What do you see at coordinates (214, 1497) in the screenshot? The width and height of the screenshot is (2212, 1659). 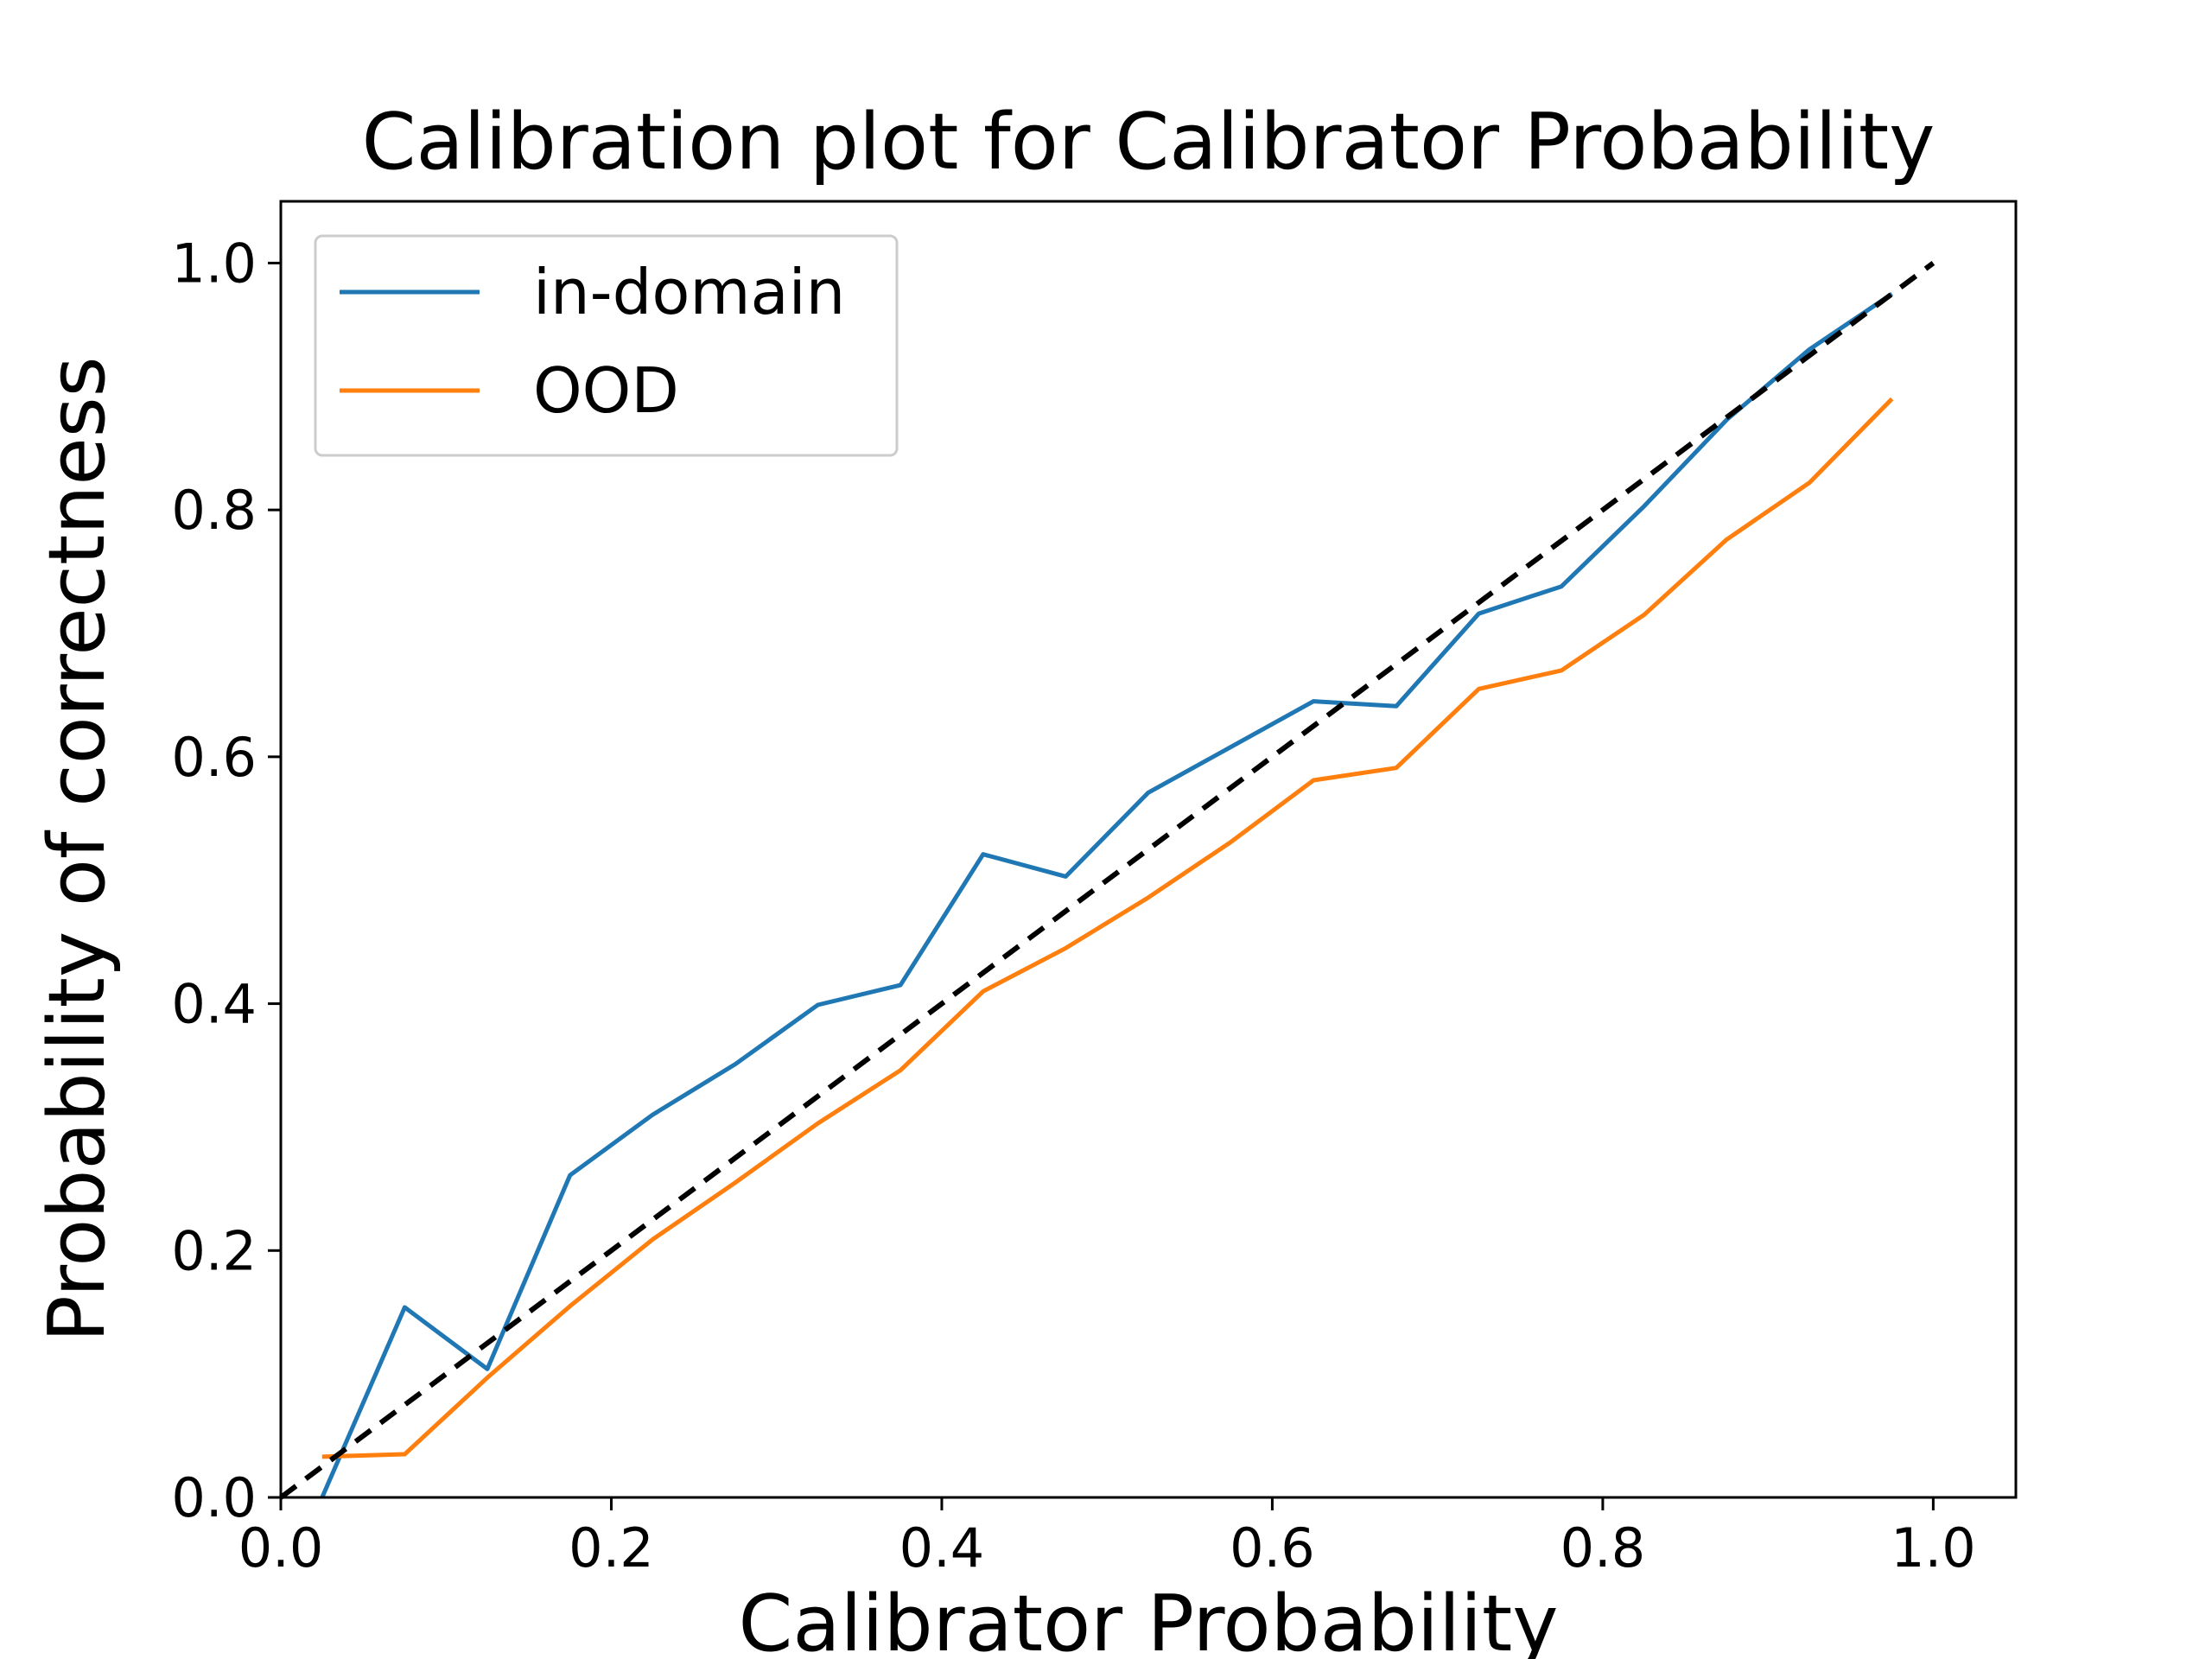 I see `y-tick-label: 0.0` at bounding box center [214, 1497].